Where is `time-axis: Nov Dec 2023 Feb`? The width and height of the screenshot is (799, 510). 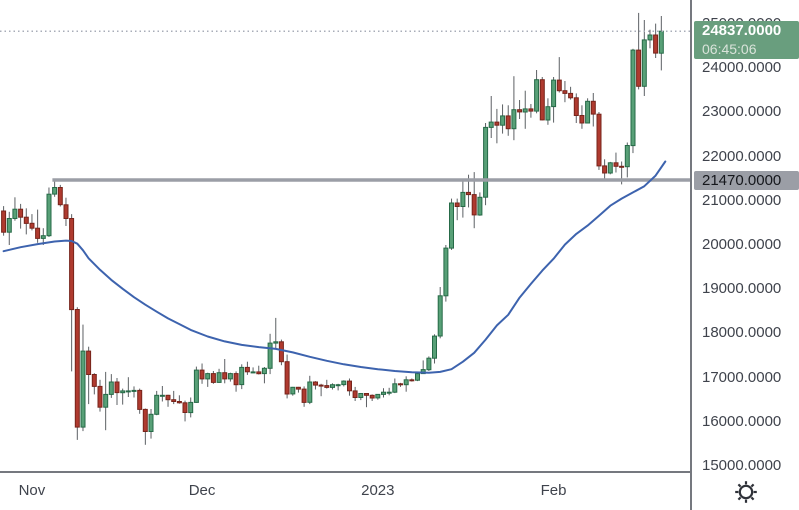
time-axis: Nov Dec 2023 Feb is located at coordinates (345, 491).